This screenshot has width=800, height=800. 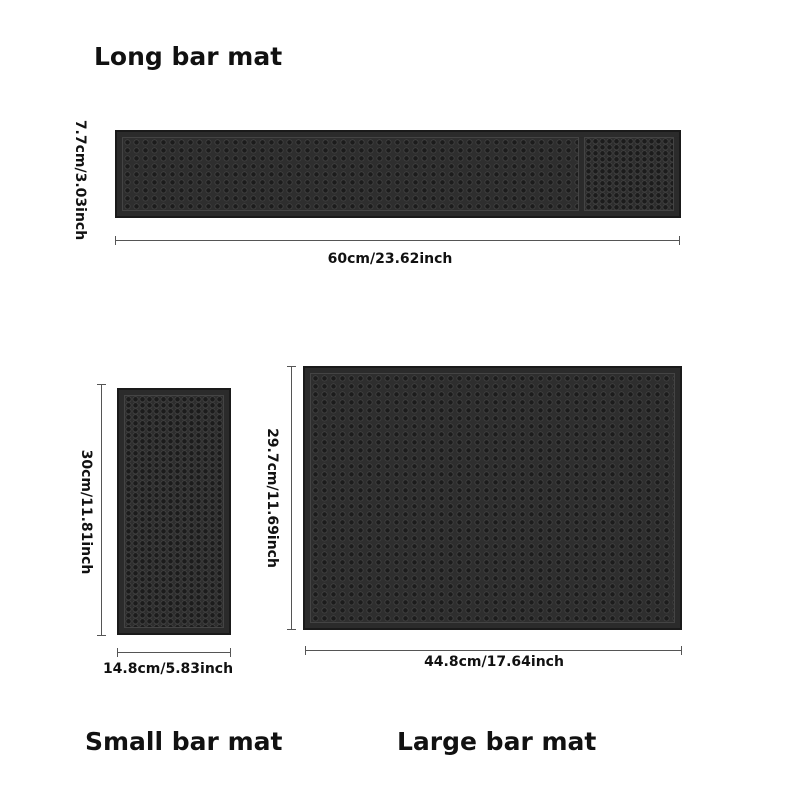 What do you see at coordinates (397, 240) in the screenshot?
I see `long-mat-width-line` at bounding box center [397, 240].